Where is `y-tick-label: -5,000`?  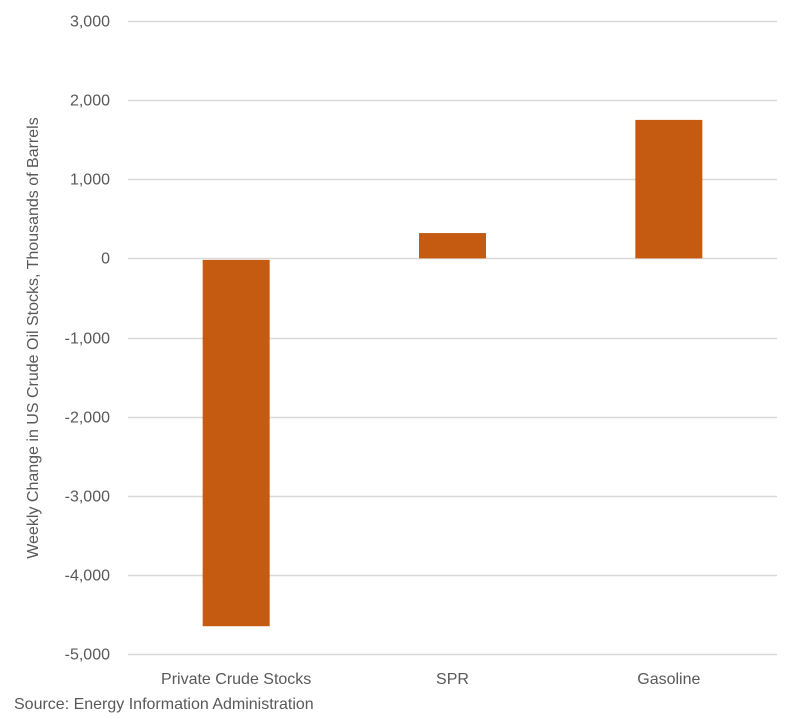 y-tick-label: -5,000 is located at coordinates (87, 655).